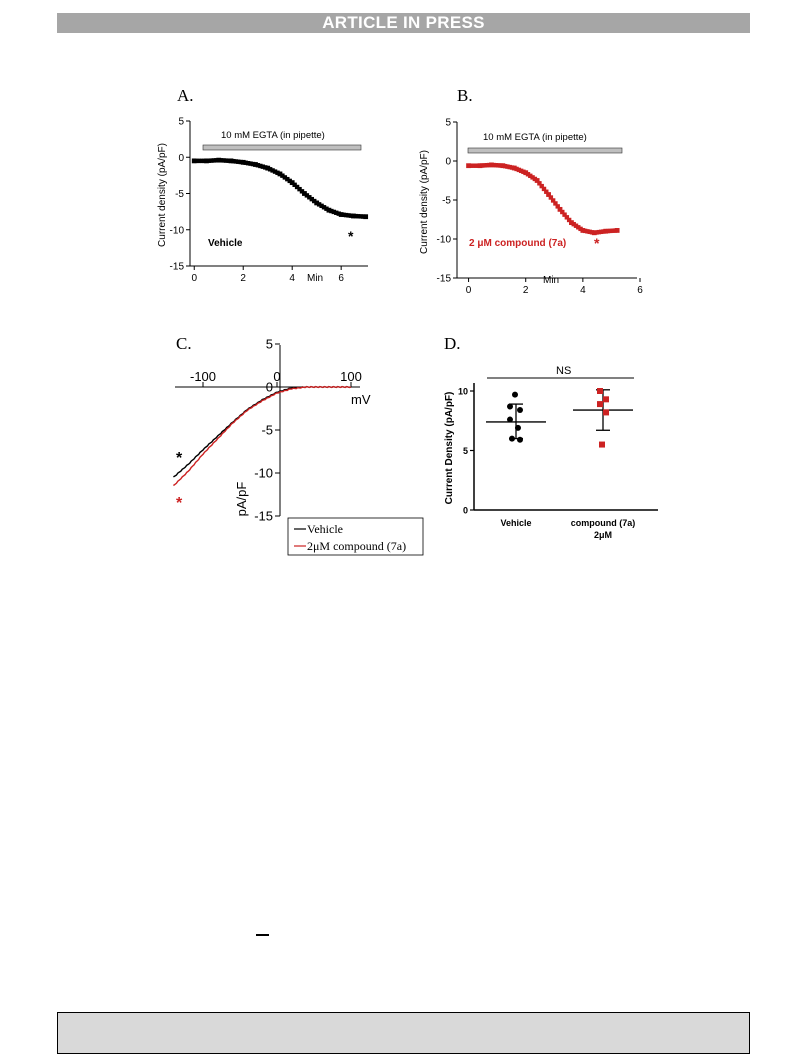 This screenshot has height=1057, width=793. Describe the element at coordinates (179, 503) in the screenshot. I see `panel-c-asterisk-compound: *` at that location.